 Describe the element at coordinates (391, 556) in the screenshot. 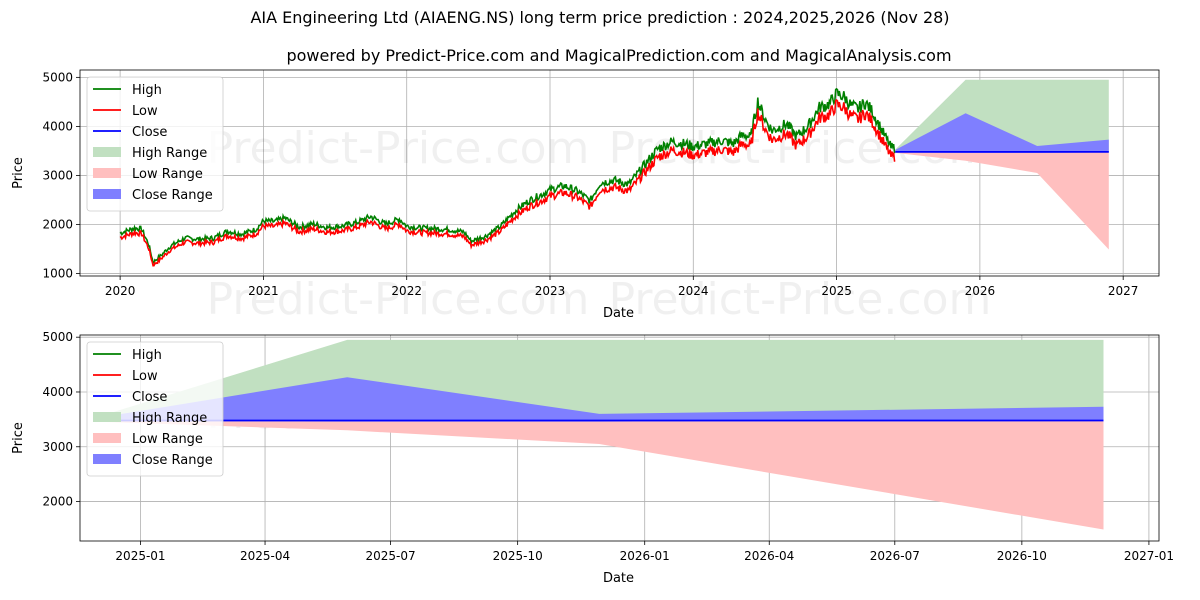

I see `x-tick-label: 2025-07` at that location.